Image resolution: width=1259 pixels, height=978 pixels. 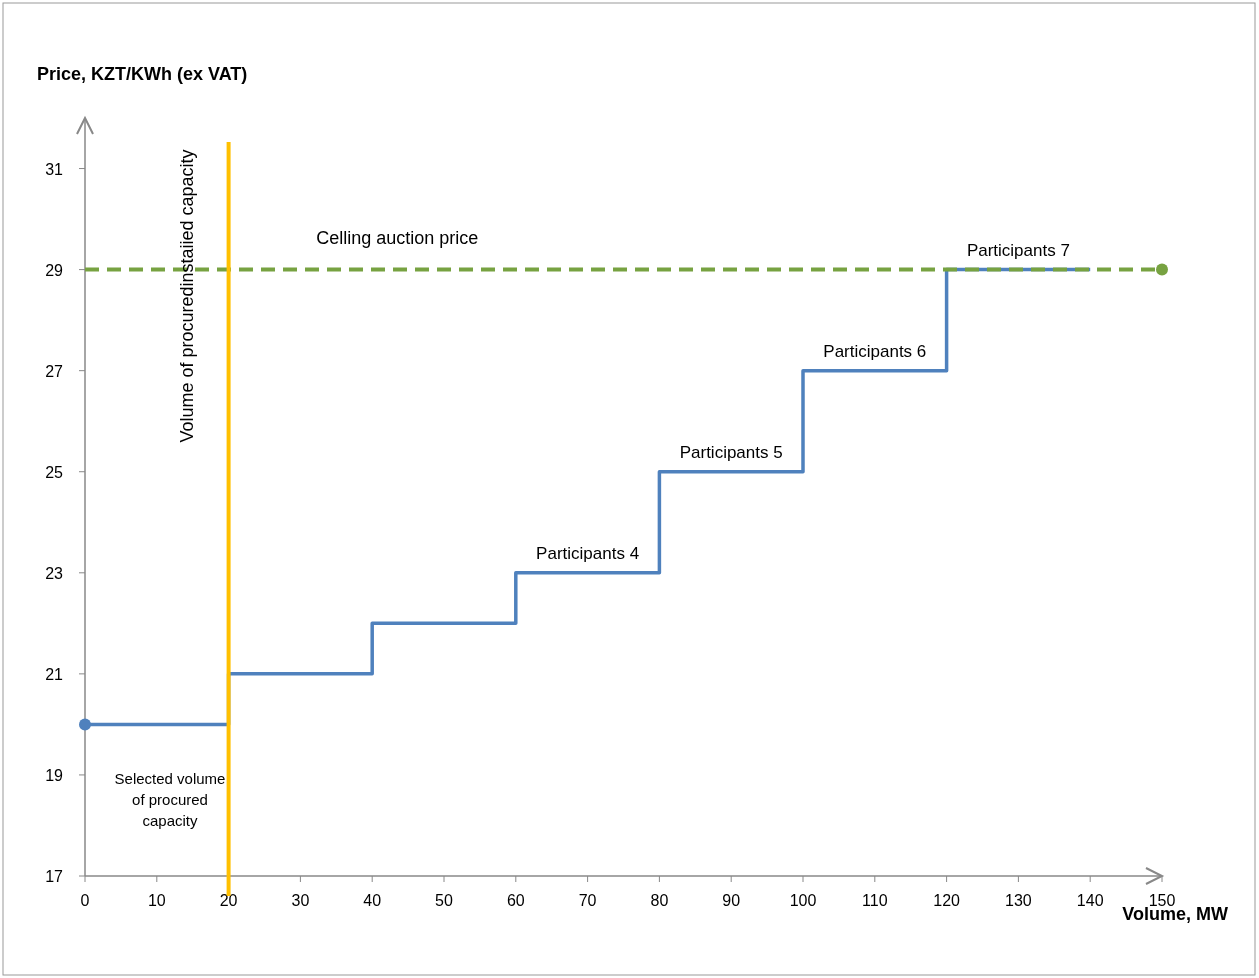 What do you see at coordinates (186, 296) in the screenshot?
I see `ref-line-label: Volume of procuredinstaiied capacity` at bounding box center [186, 296].